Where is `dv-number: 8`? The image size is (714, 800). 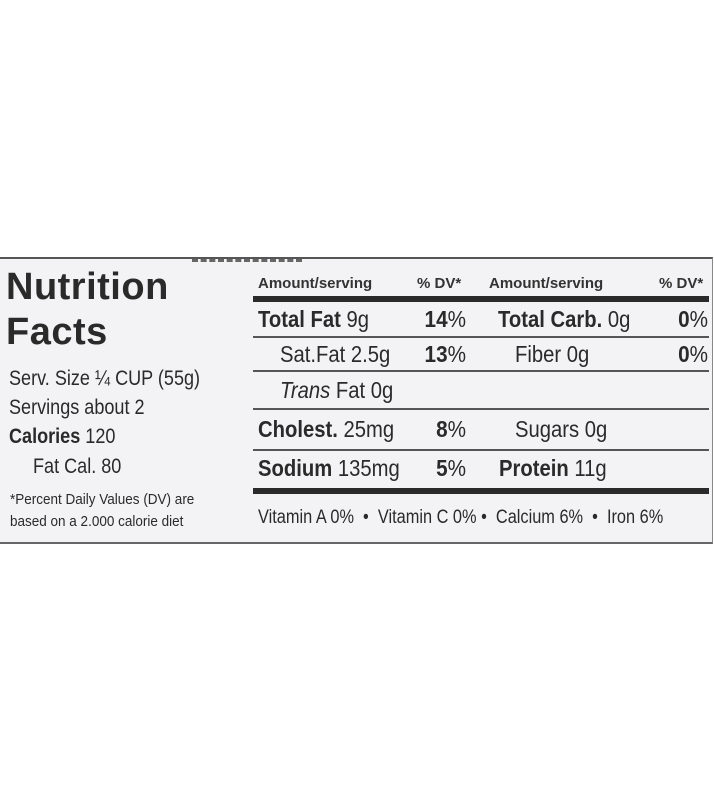 dv-number: 8 is located at coordinates (442, 429).